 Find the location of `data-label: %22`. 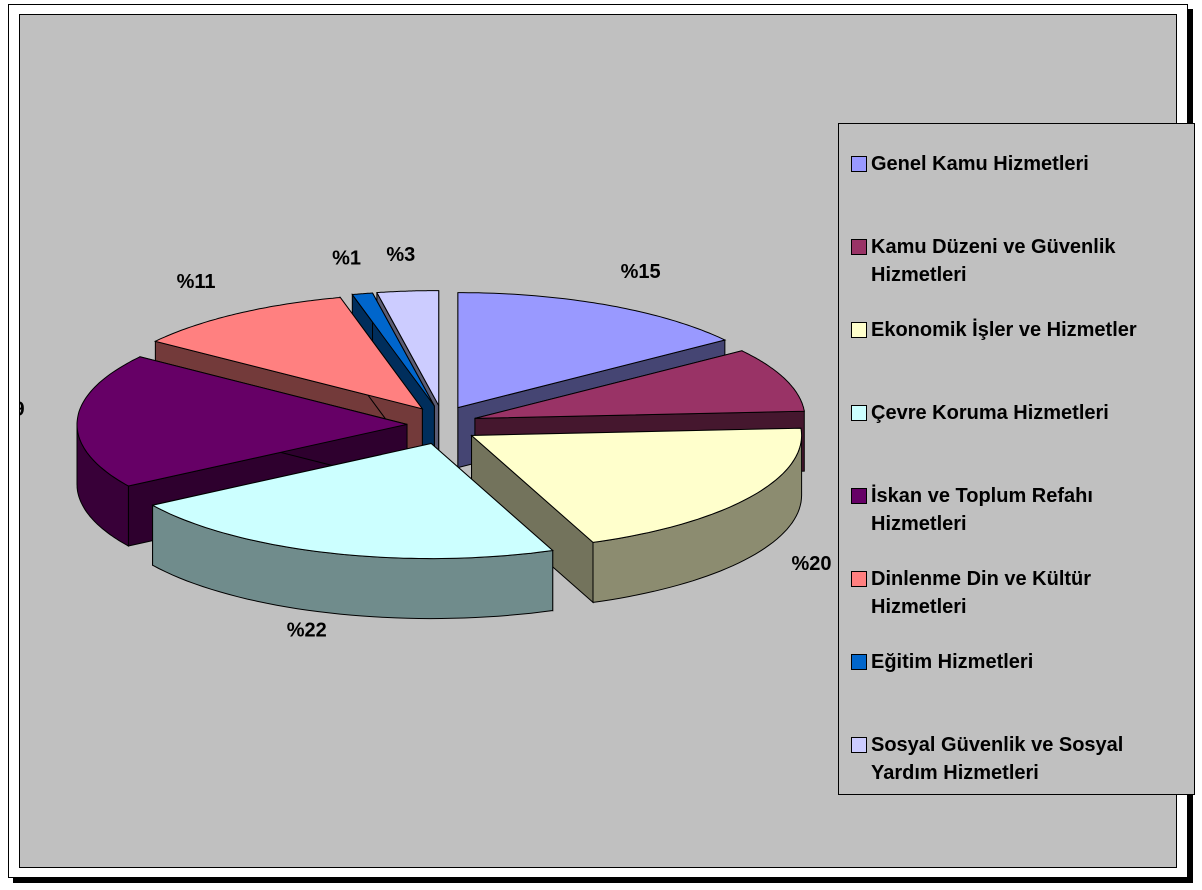

data-label: %22 is located at coordinates (307, 630).